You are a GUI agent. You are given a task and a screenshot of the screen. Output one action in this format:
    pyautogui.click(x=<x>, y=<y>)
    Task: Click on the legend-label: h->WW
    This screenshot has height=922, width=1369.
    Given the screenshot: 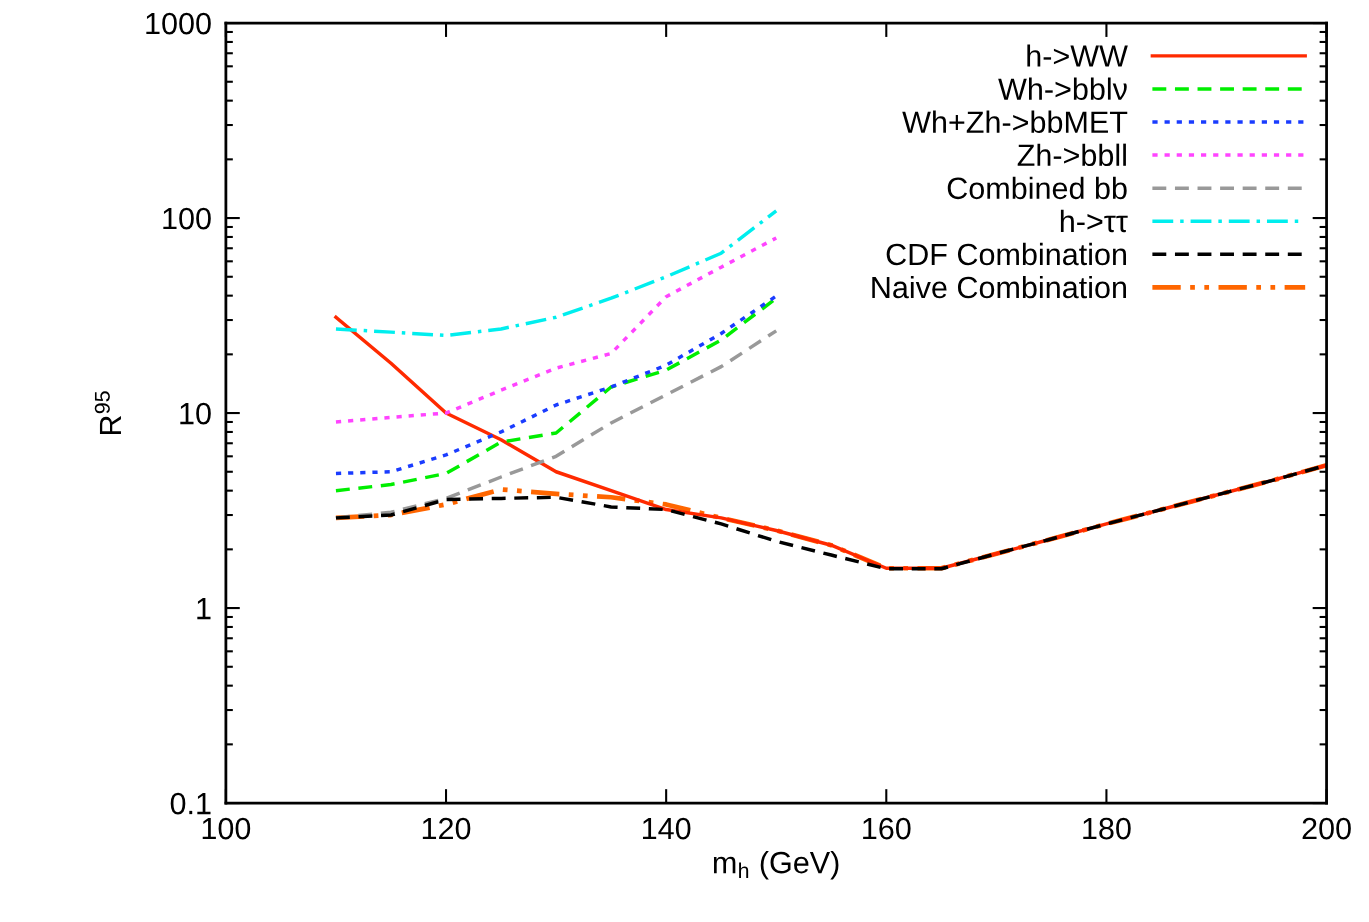 What is the action you would take?
    pyautogui.click(x=1077, y=55)
    